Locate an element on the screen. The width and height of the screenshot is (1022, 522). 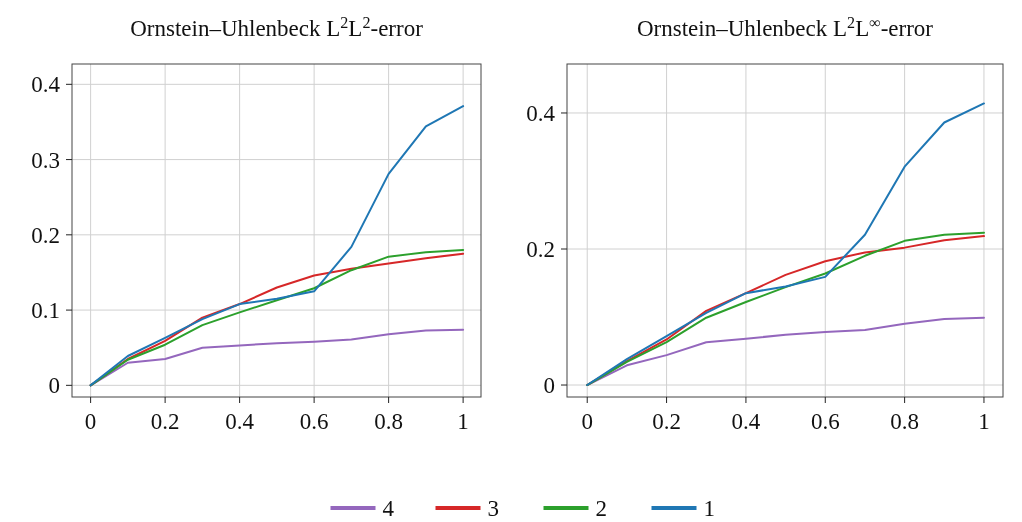
legend-label: 1 is located at coordinates (709, 509).